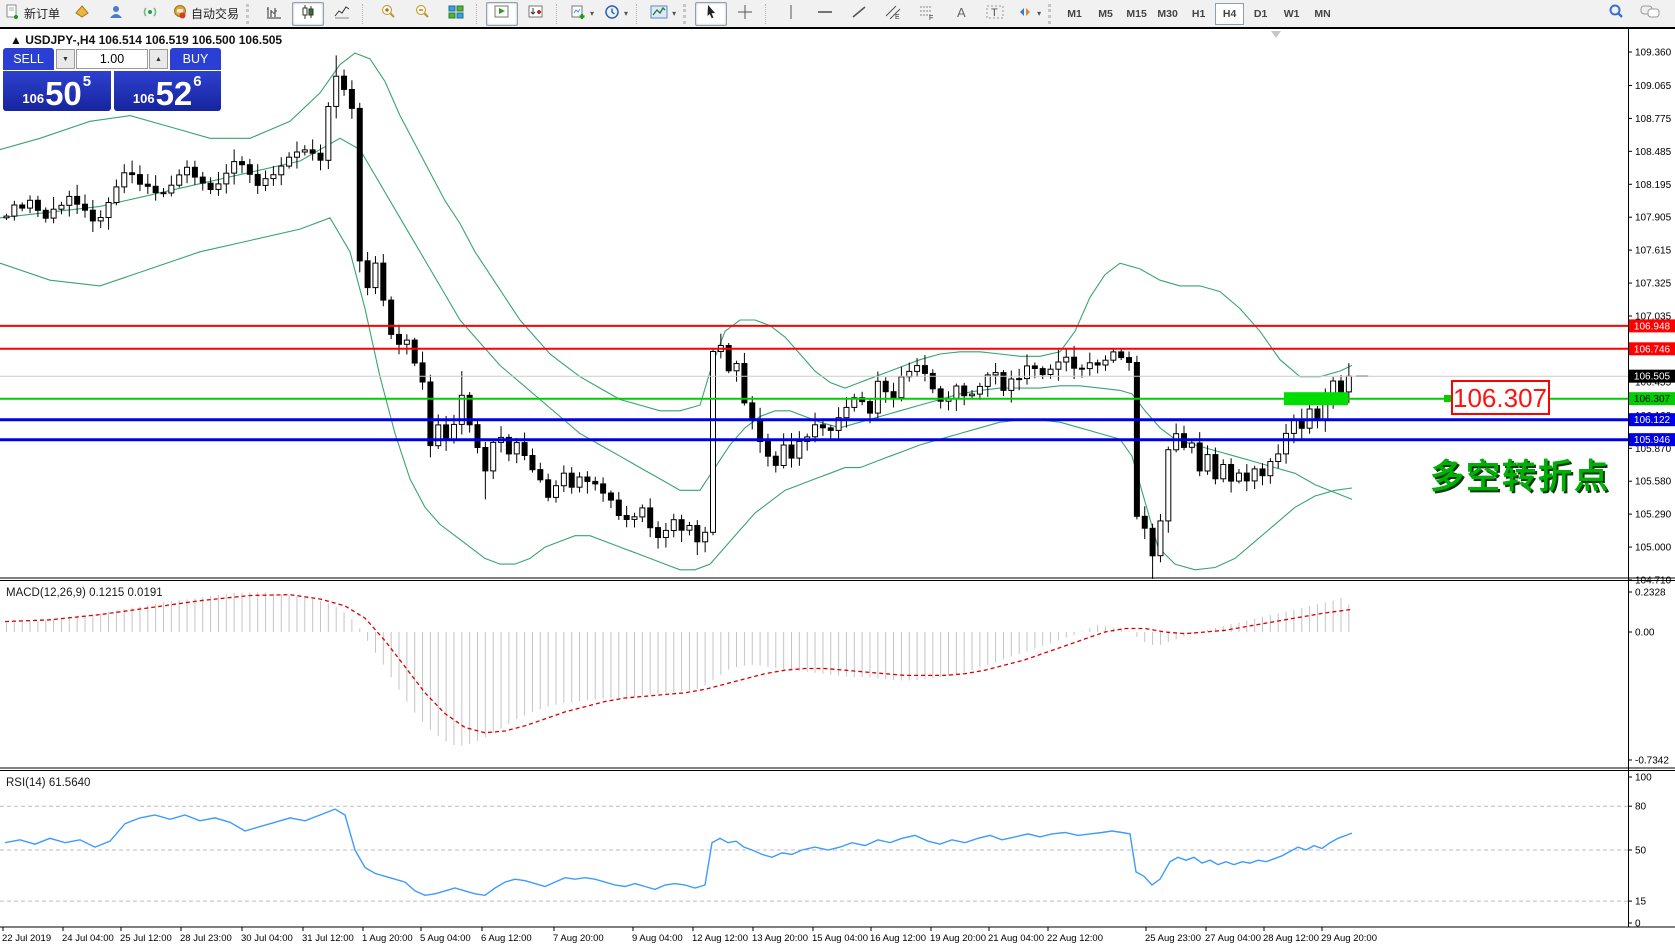 The image size is (1675, 949). I want to click on chevron-up-icon: ▲, so click(158, 59).